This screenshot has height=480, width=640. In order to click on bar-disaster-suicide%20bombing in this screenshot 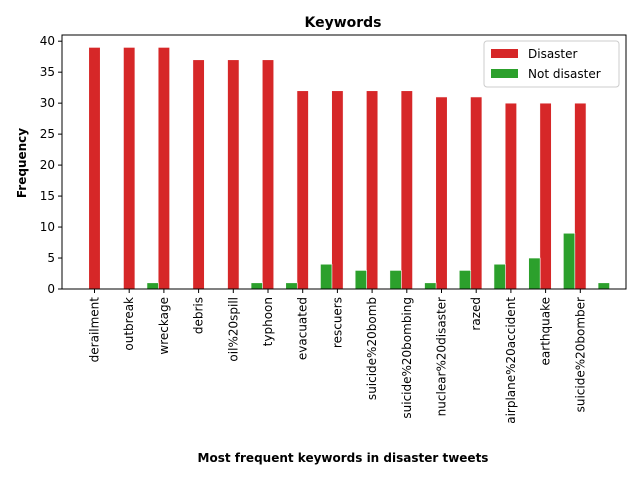, I will do `click(406, 190)`.